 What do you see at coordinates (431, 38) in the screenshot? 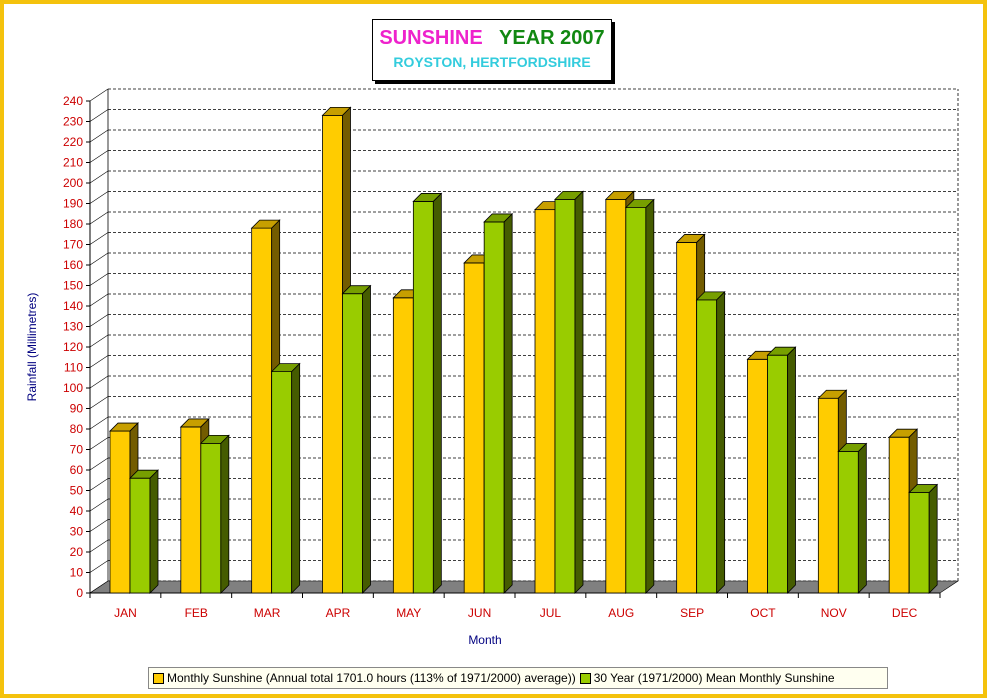
I see `chart-title-sunshine: SUNSHINE` at bounding box center [431, 38].